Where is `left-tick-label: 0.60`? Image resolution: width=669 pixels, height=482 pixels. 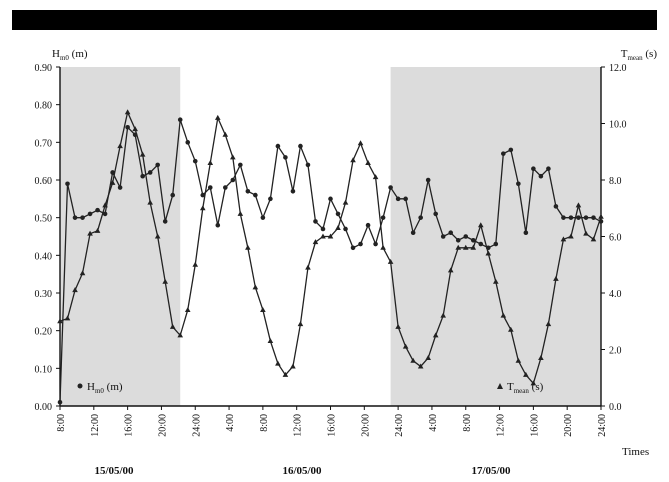 left-tick-label: 0.60 is located at coordinates (44, 181).